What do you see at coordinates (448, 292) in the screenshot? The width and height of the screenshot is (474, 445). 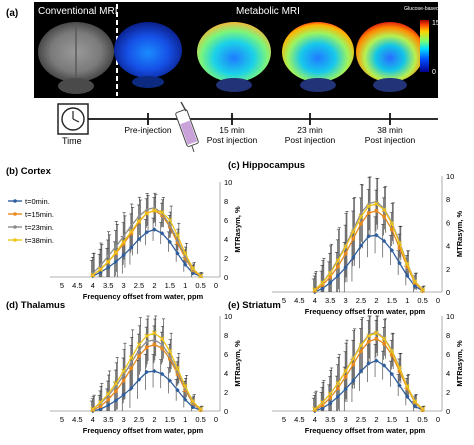 I see `y-tick-label: 0` at bounding box center [448, 292].